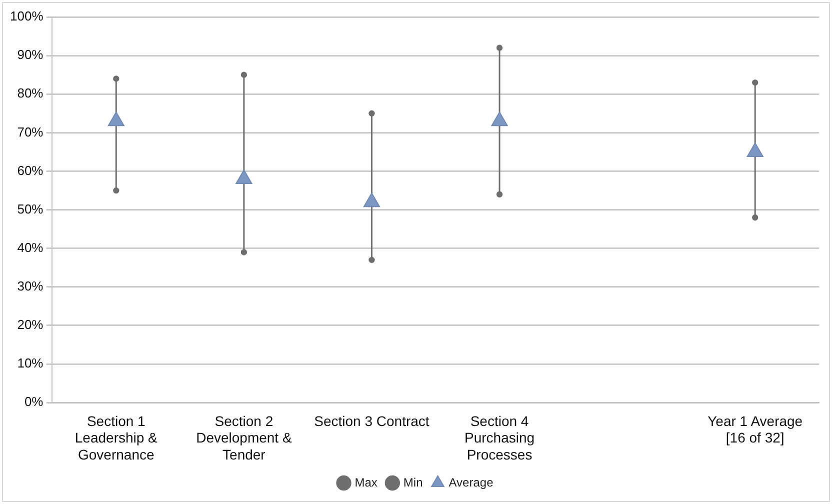 The width and height of the screenshot is (832, 504). Describe the element at coordinates (755, 429) in the screenshot. I see `x-tick-label: Year 1 Average [16 of 32]` at that location.